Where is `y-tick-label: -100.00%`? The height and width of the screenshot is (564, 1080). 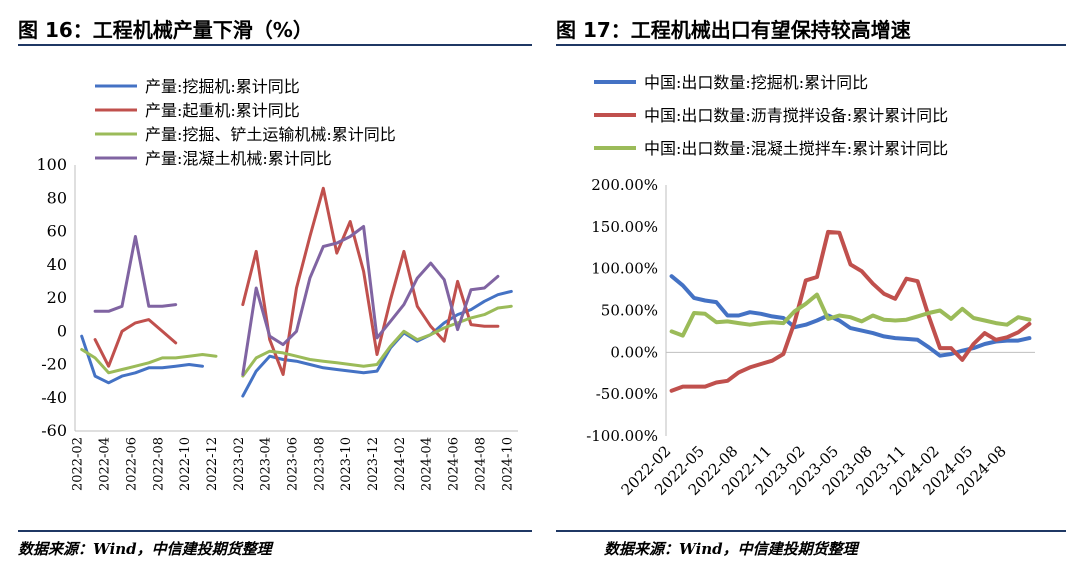 y-tick-label: -100.00% is located at coordinates (622, 436).